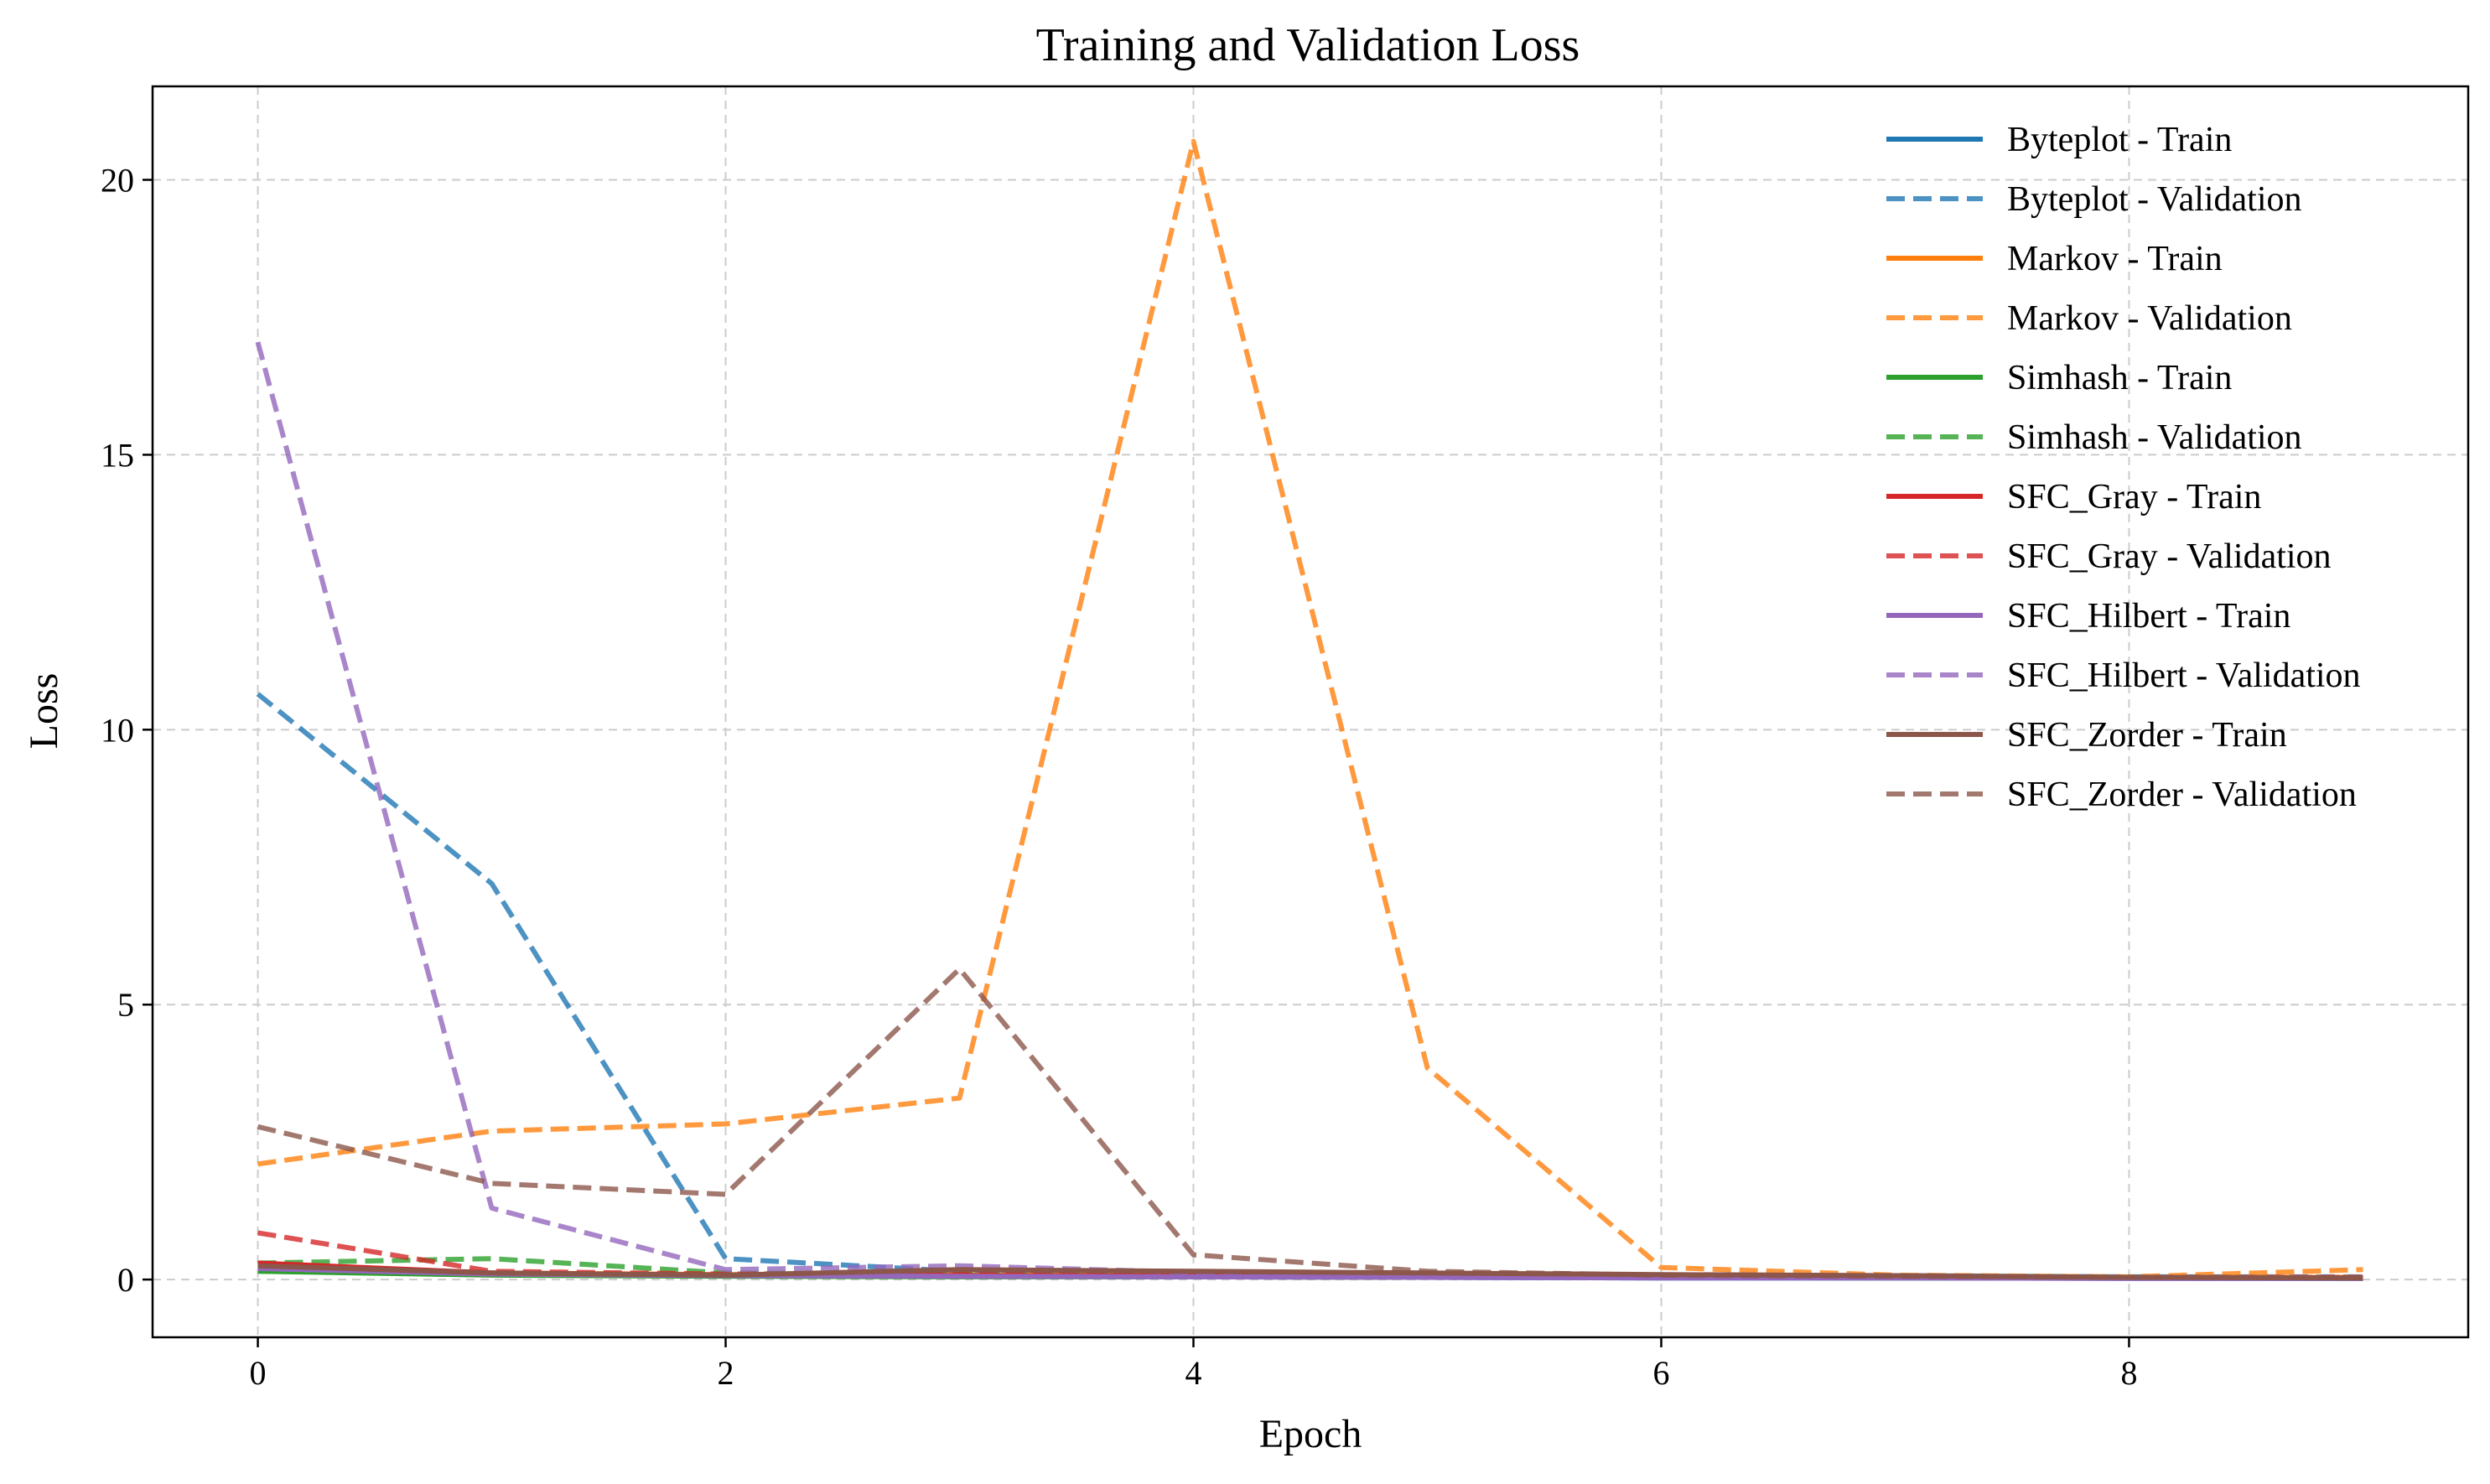  Describe the element at coordinates (2154, 199) in the screenshot. I see `legend-label-byteplot-validation: Byteplot - Validation` at that location.